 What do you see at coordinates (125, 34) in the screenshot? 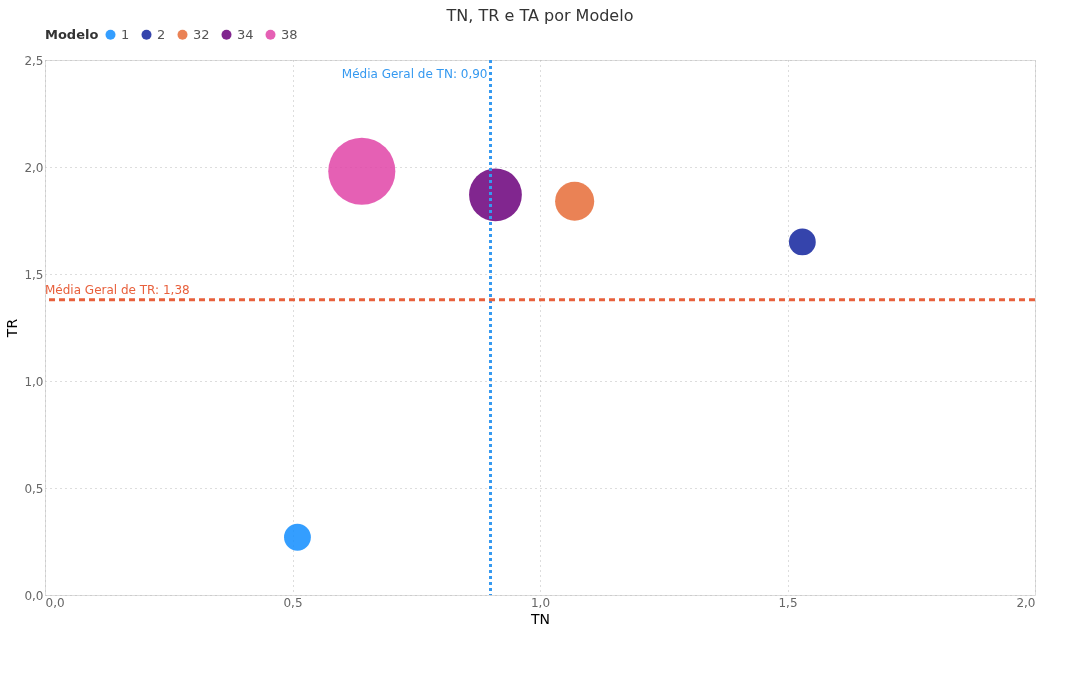
I see `legend-label: 1` at bounding box center [125, 34].